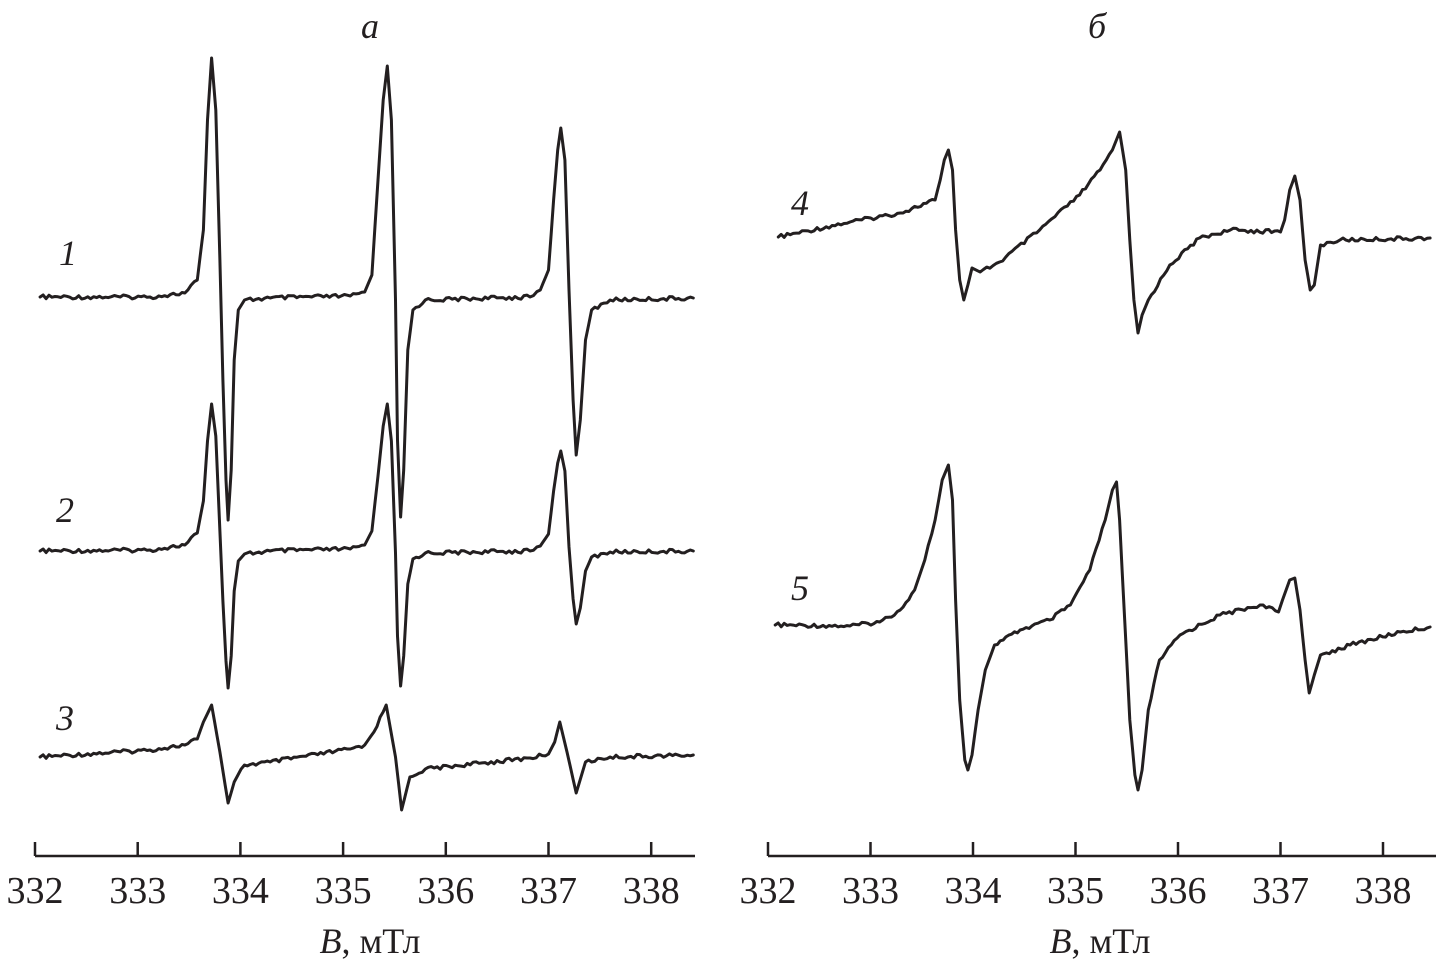  What do you see at coordinates (370, 26) in the screenshot?
I see `panel-a-title: а` at bounding box center [370, 26].